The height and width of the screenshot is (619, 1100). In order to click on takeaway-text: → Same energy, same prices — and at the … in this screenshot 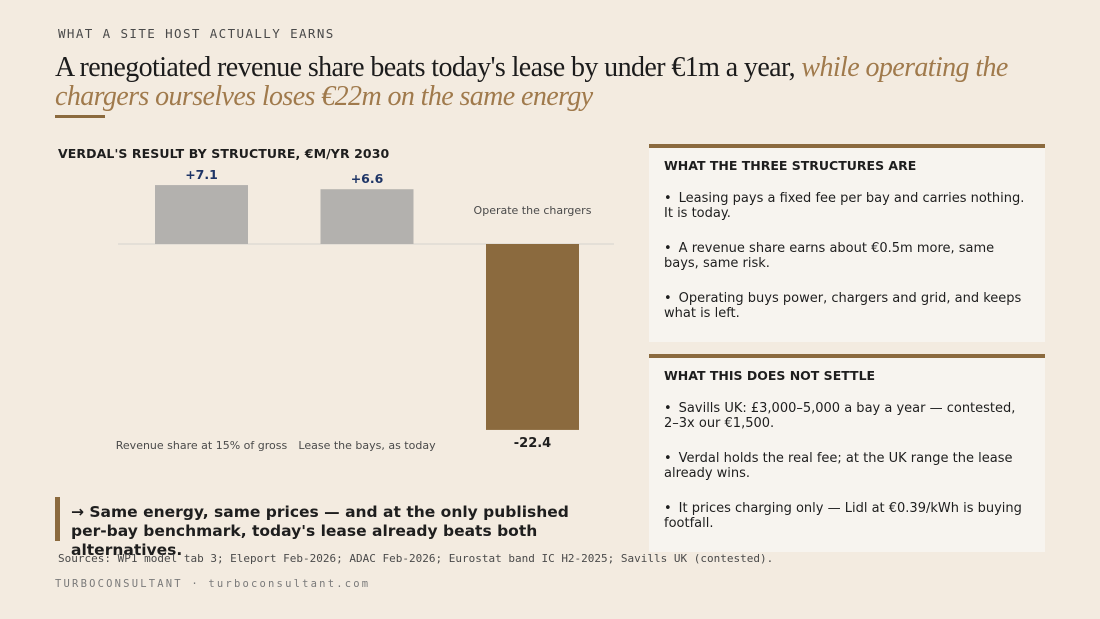, I will do `click(320, 531)`.